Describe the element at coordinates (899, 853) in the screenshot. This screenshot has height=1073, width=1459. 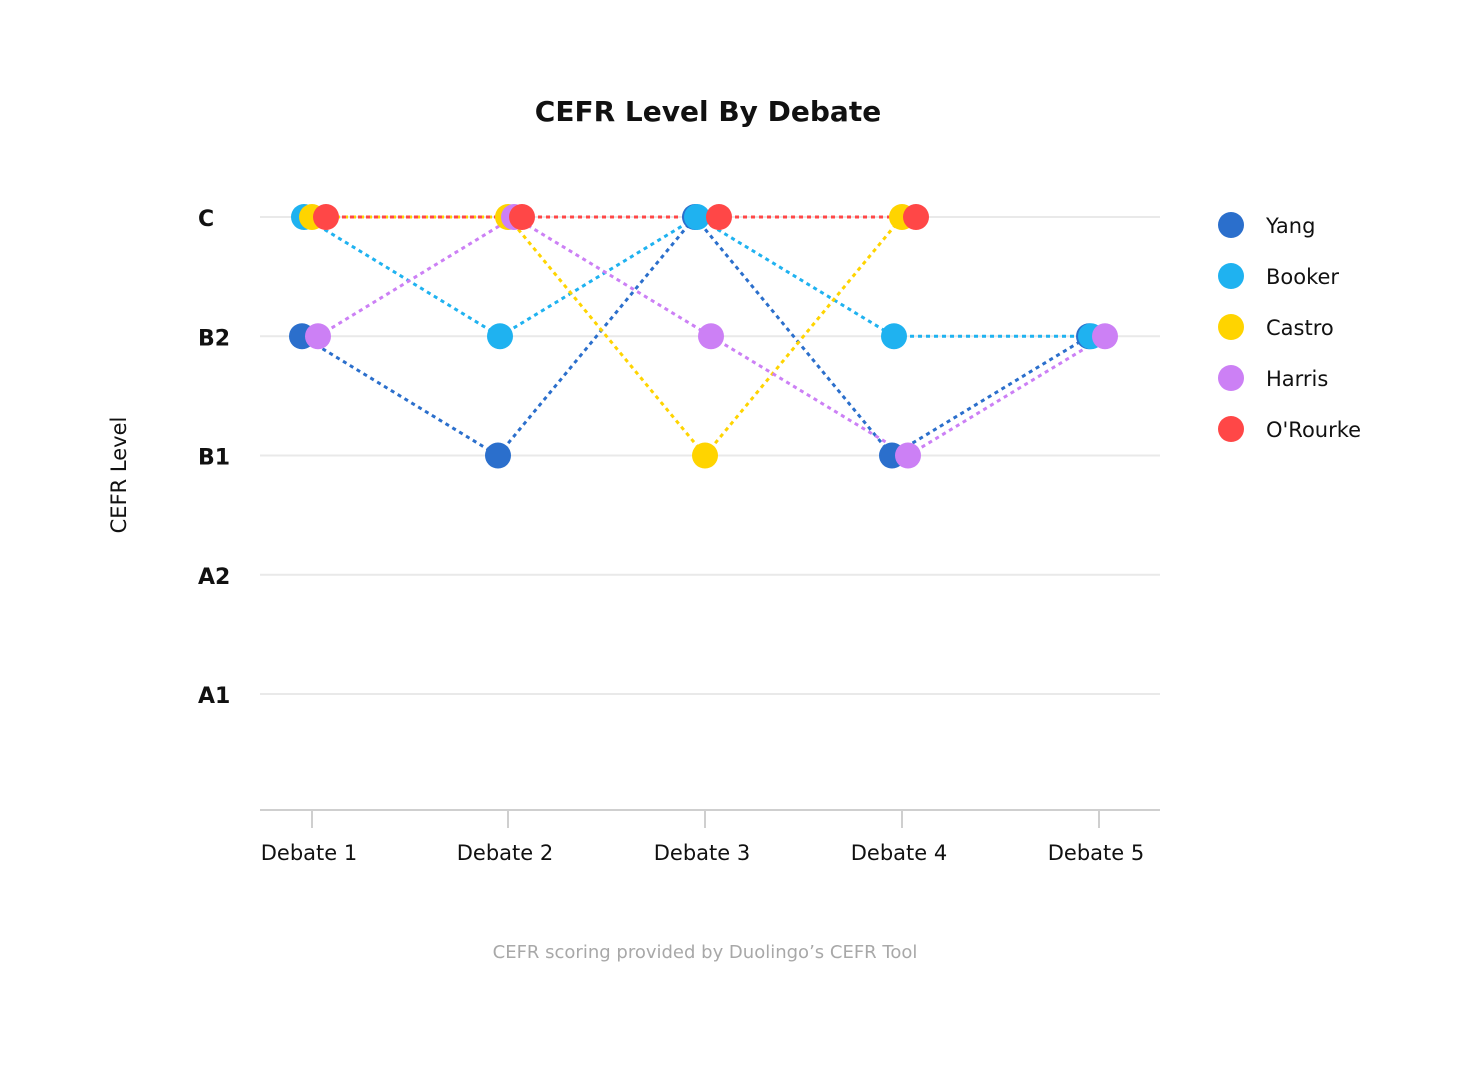
I see `x-tick-label-debate-4: Debate 4` at that location.